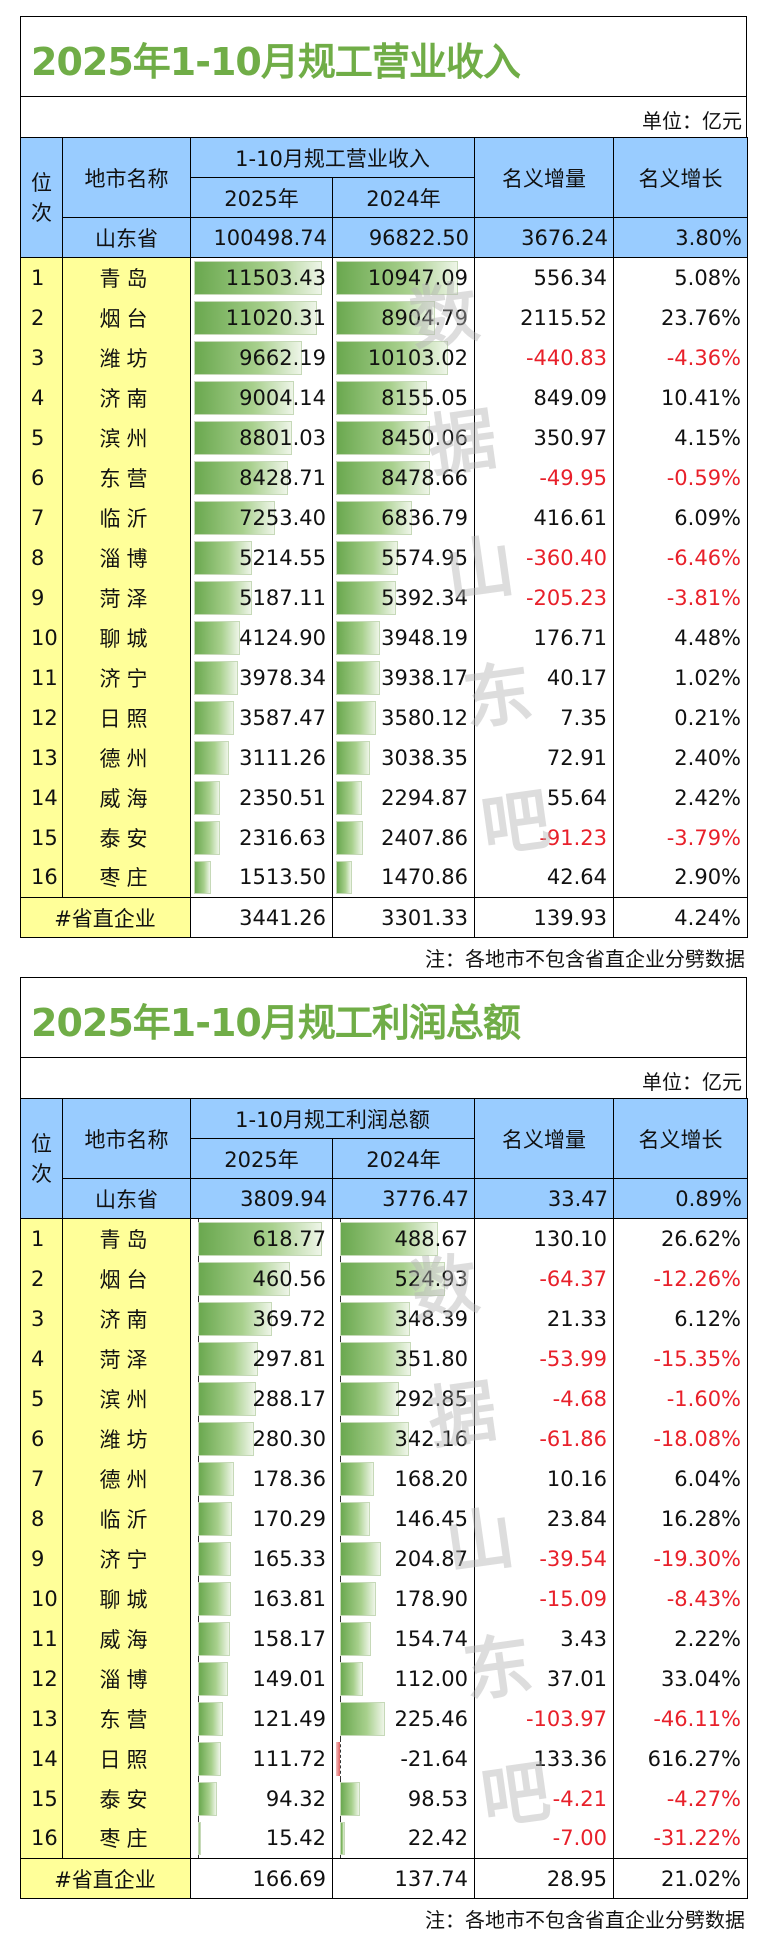 The width and height of the screenshot is (765, 1953). I want to click on change-cell: 10.16, so click(544, 1478).